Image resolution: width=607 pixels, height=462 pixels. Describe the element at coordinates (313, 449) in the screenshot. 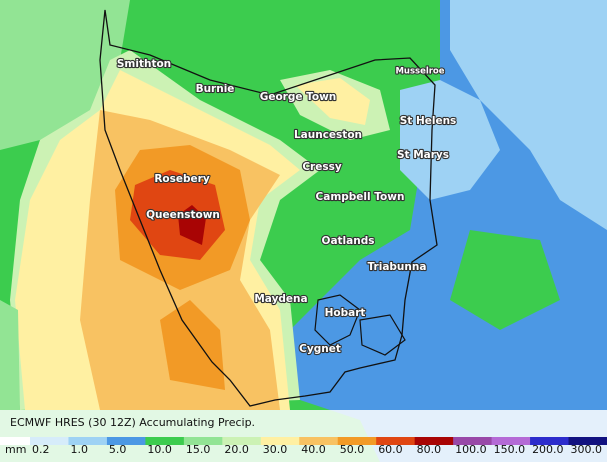

I see `legend-label: 40.0` at that location.